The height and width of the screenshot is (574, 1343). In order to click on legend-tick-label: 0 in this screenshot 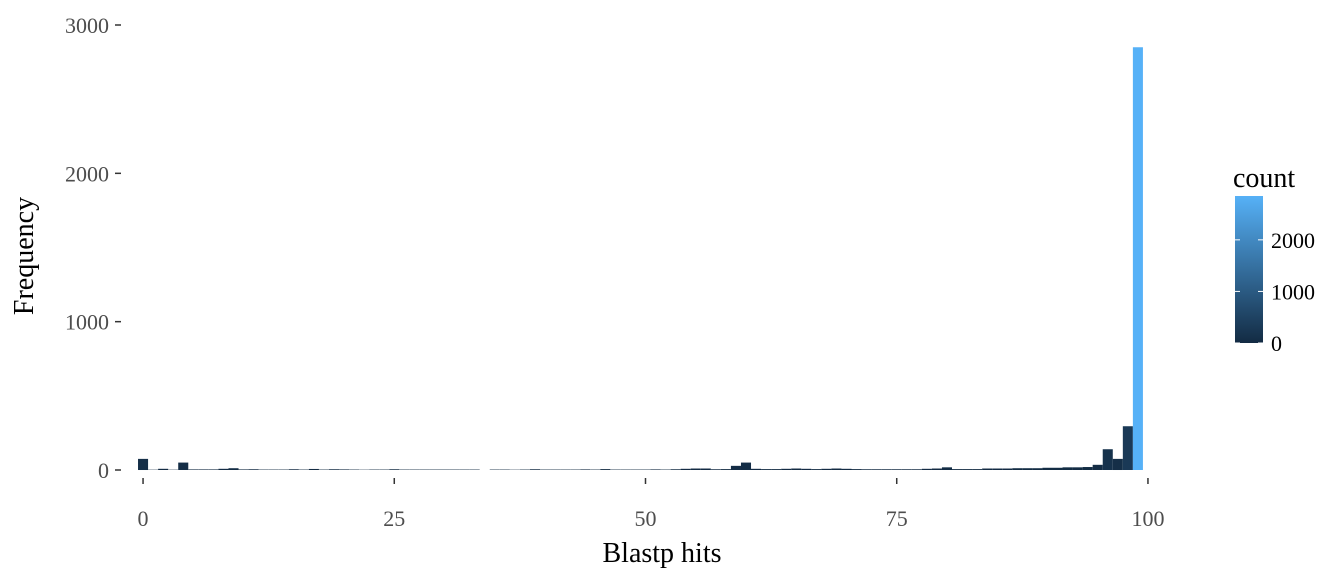, I will do `click(1276, 343)`.